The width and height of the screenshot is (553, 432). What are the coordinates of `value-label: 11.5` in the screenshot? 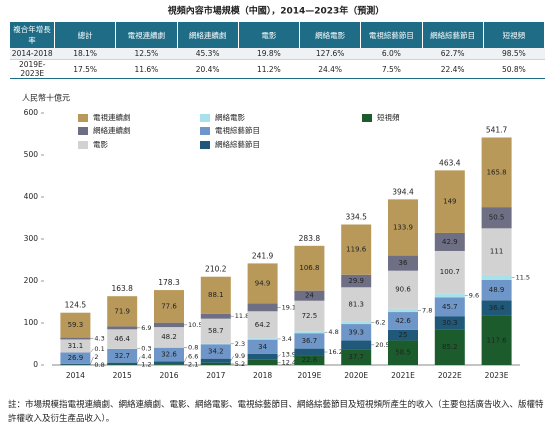 It's located at (523, 277).